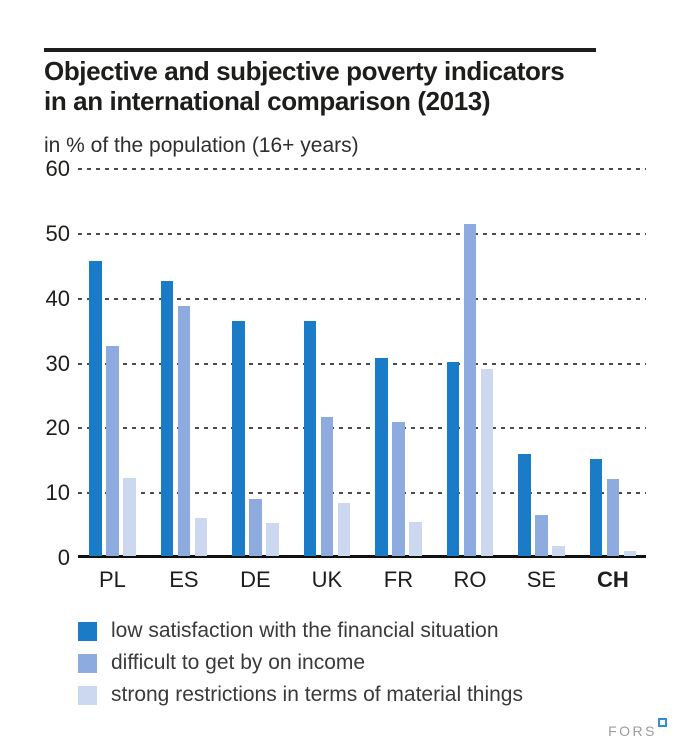 Image resolution: width=690 pixels, height=751 pixels. What do you see at coordinates (129, 517) in the screenshot?
I see `bar-PL-series3` at bounding box center [129, 517].